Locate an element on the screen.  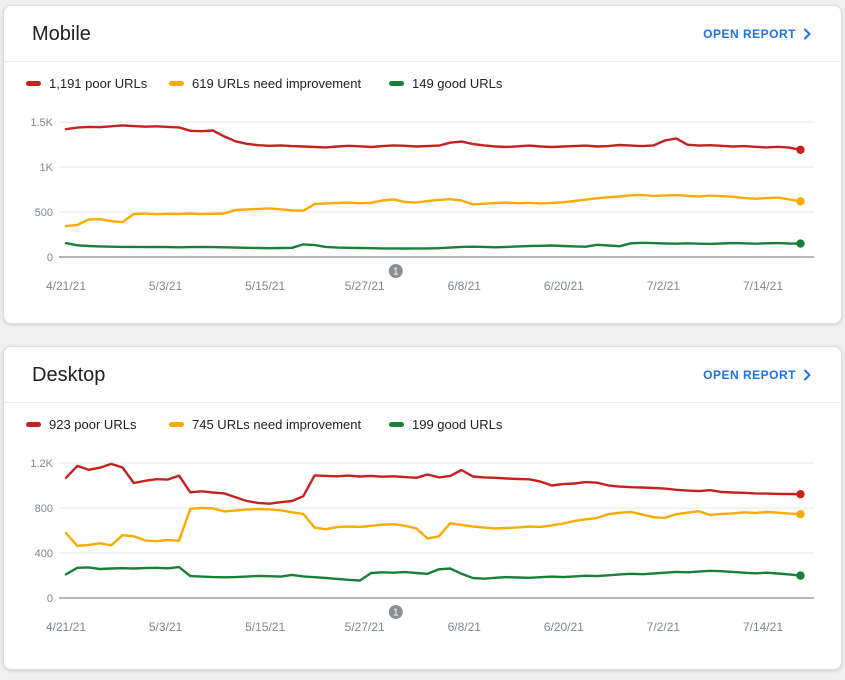
legend-label: 149 good URLs is located at coordinates (457, 83).